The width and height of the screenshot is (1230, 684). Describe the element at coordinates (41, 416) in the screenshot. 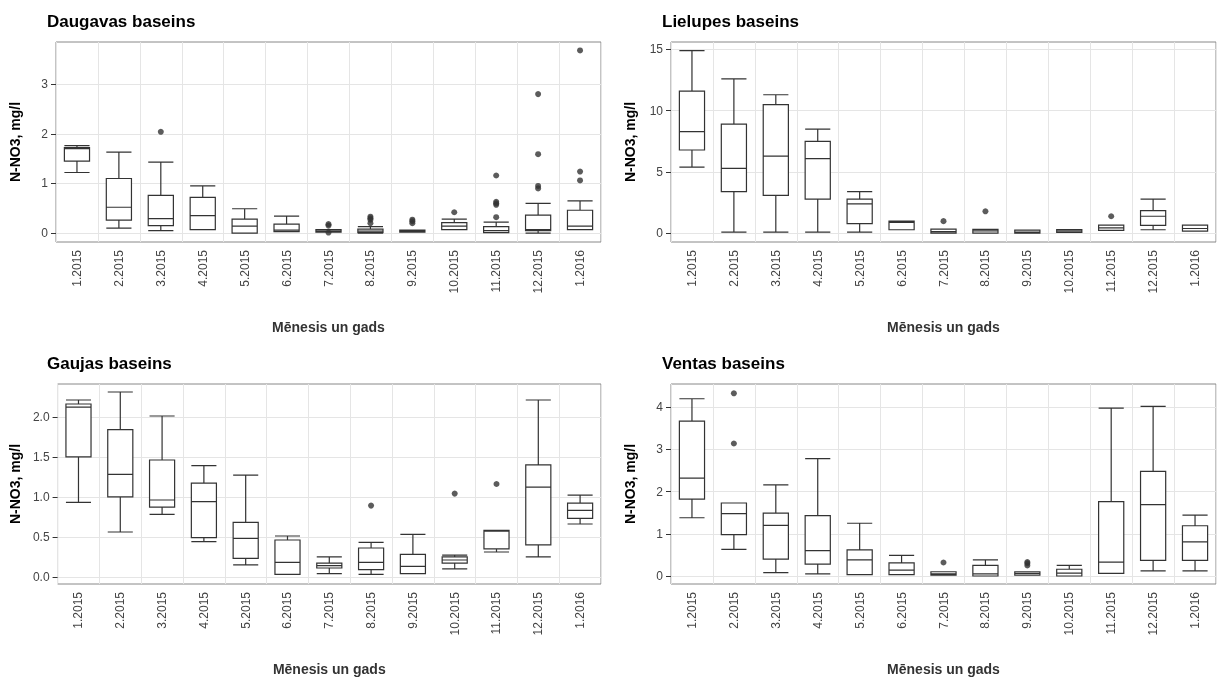

I see `y-tick-label: 2.0` at that location.